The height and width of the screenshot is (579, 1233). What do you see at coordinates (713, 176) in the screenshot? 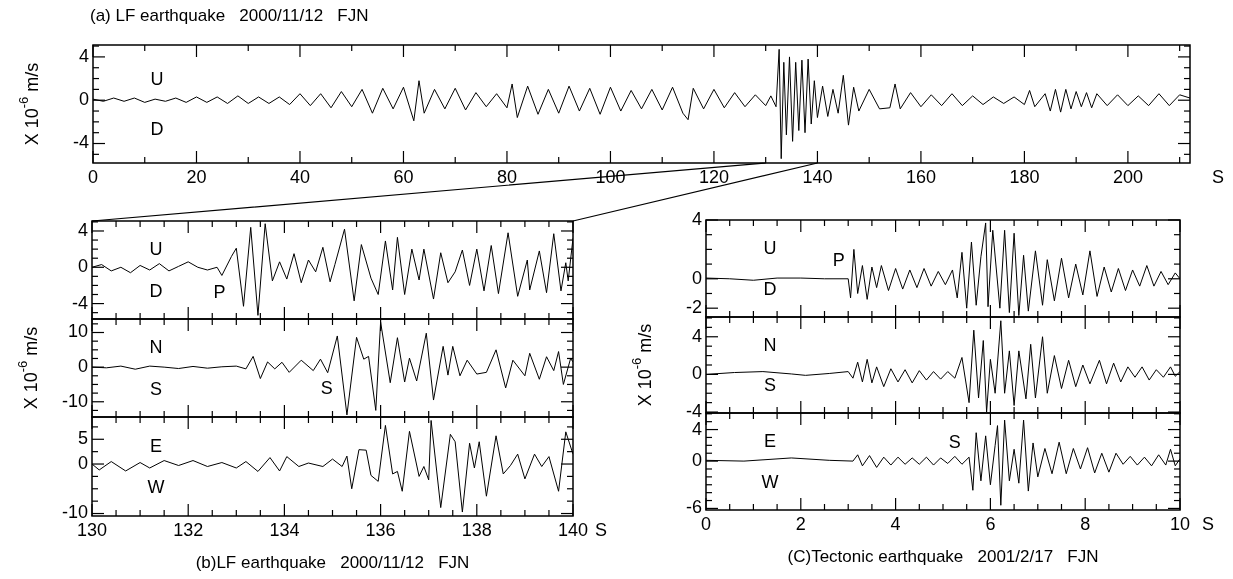
I see `x-tick-label: 120` at bounding box center [713, 176].